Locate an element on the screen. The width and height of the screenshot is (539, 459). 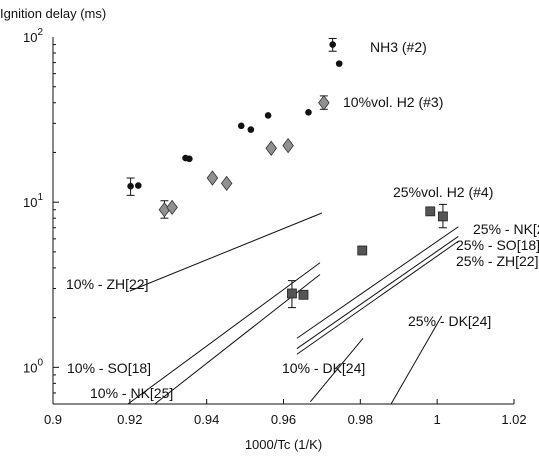
label-10-so: 10% - SO[18] is located at coordinates (109, 368).